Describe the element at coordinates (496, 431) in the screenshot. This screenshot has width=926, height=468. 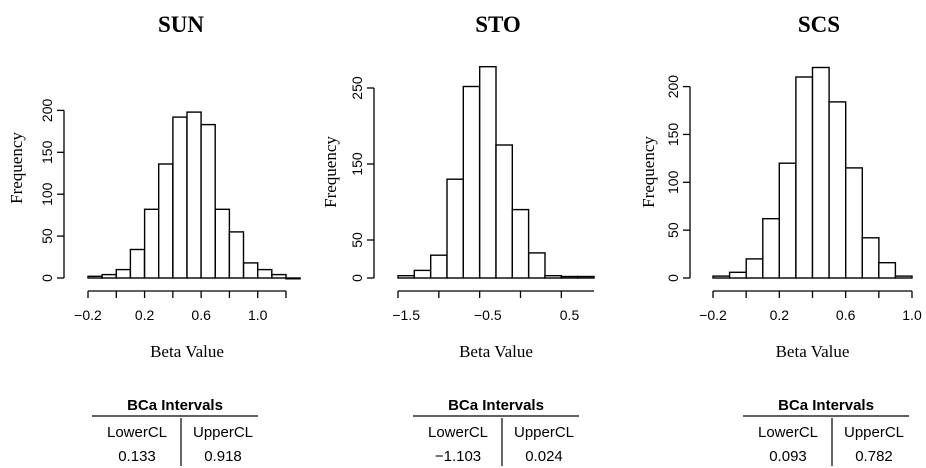
I see `bca-interval-table: BCa Intervals LowerCL UpperCL −1.103 0.024` at that location.